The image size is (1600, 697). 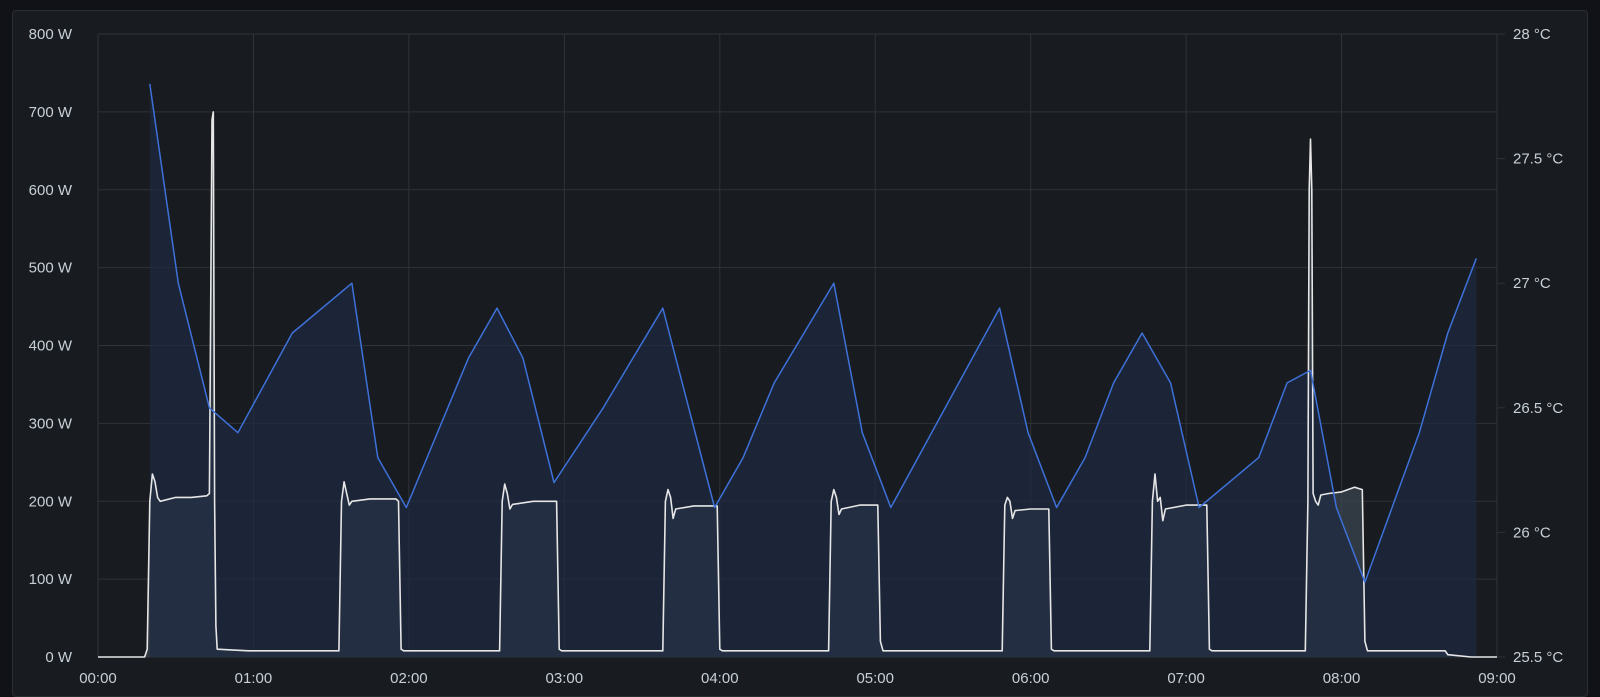 I want to click on y-right-tick-label: 27.5 °C, so click(x=1538, y=159).